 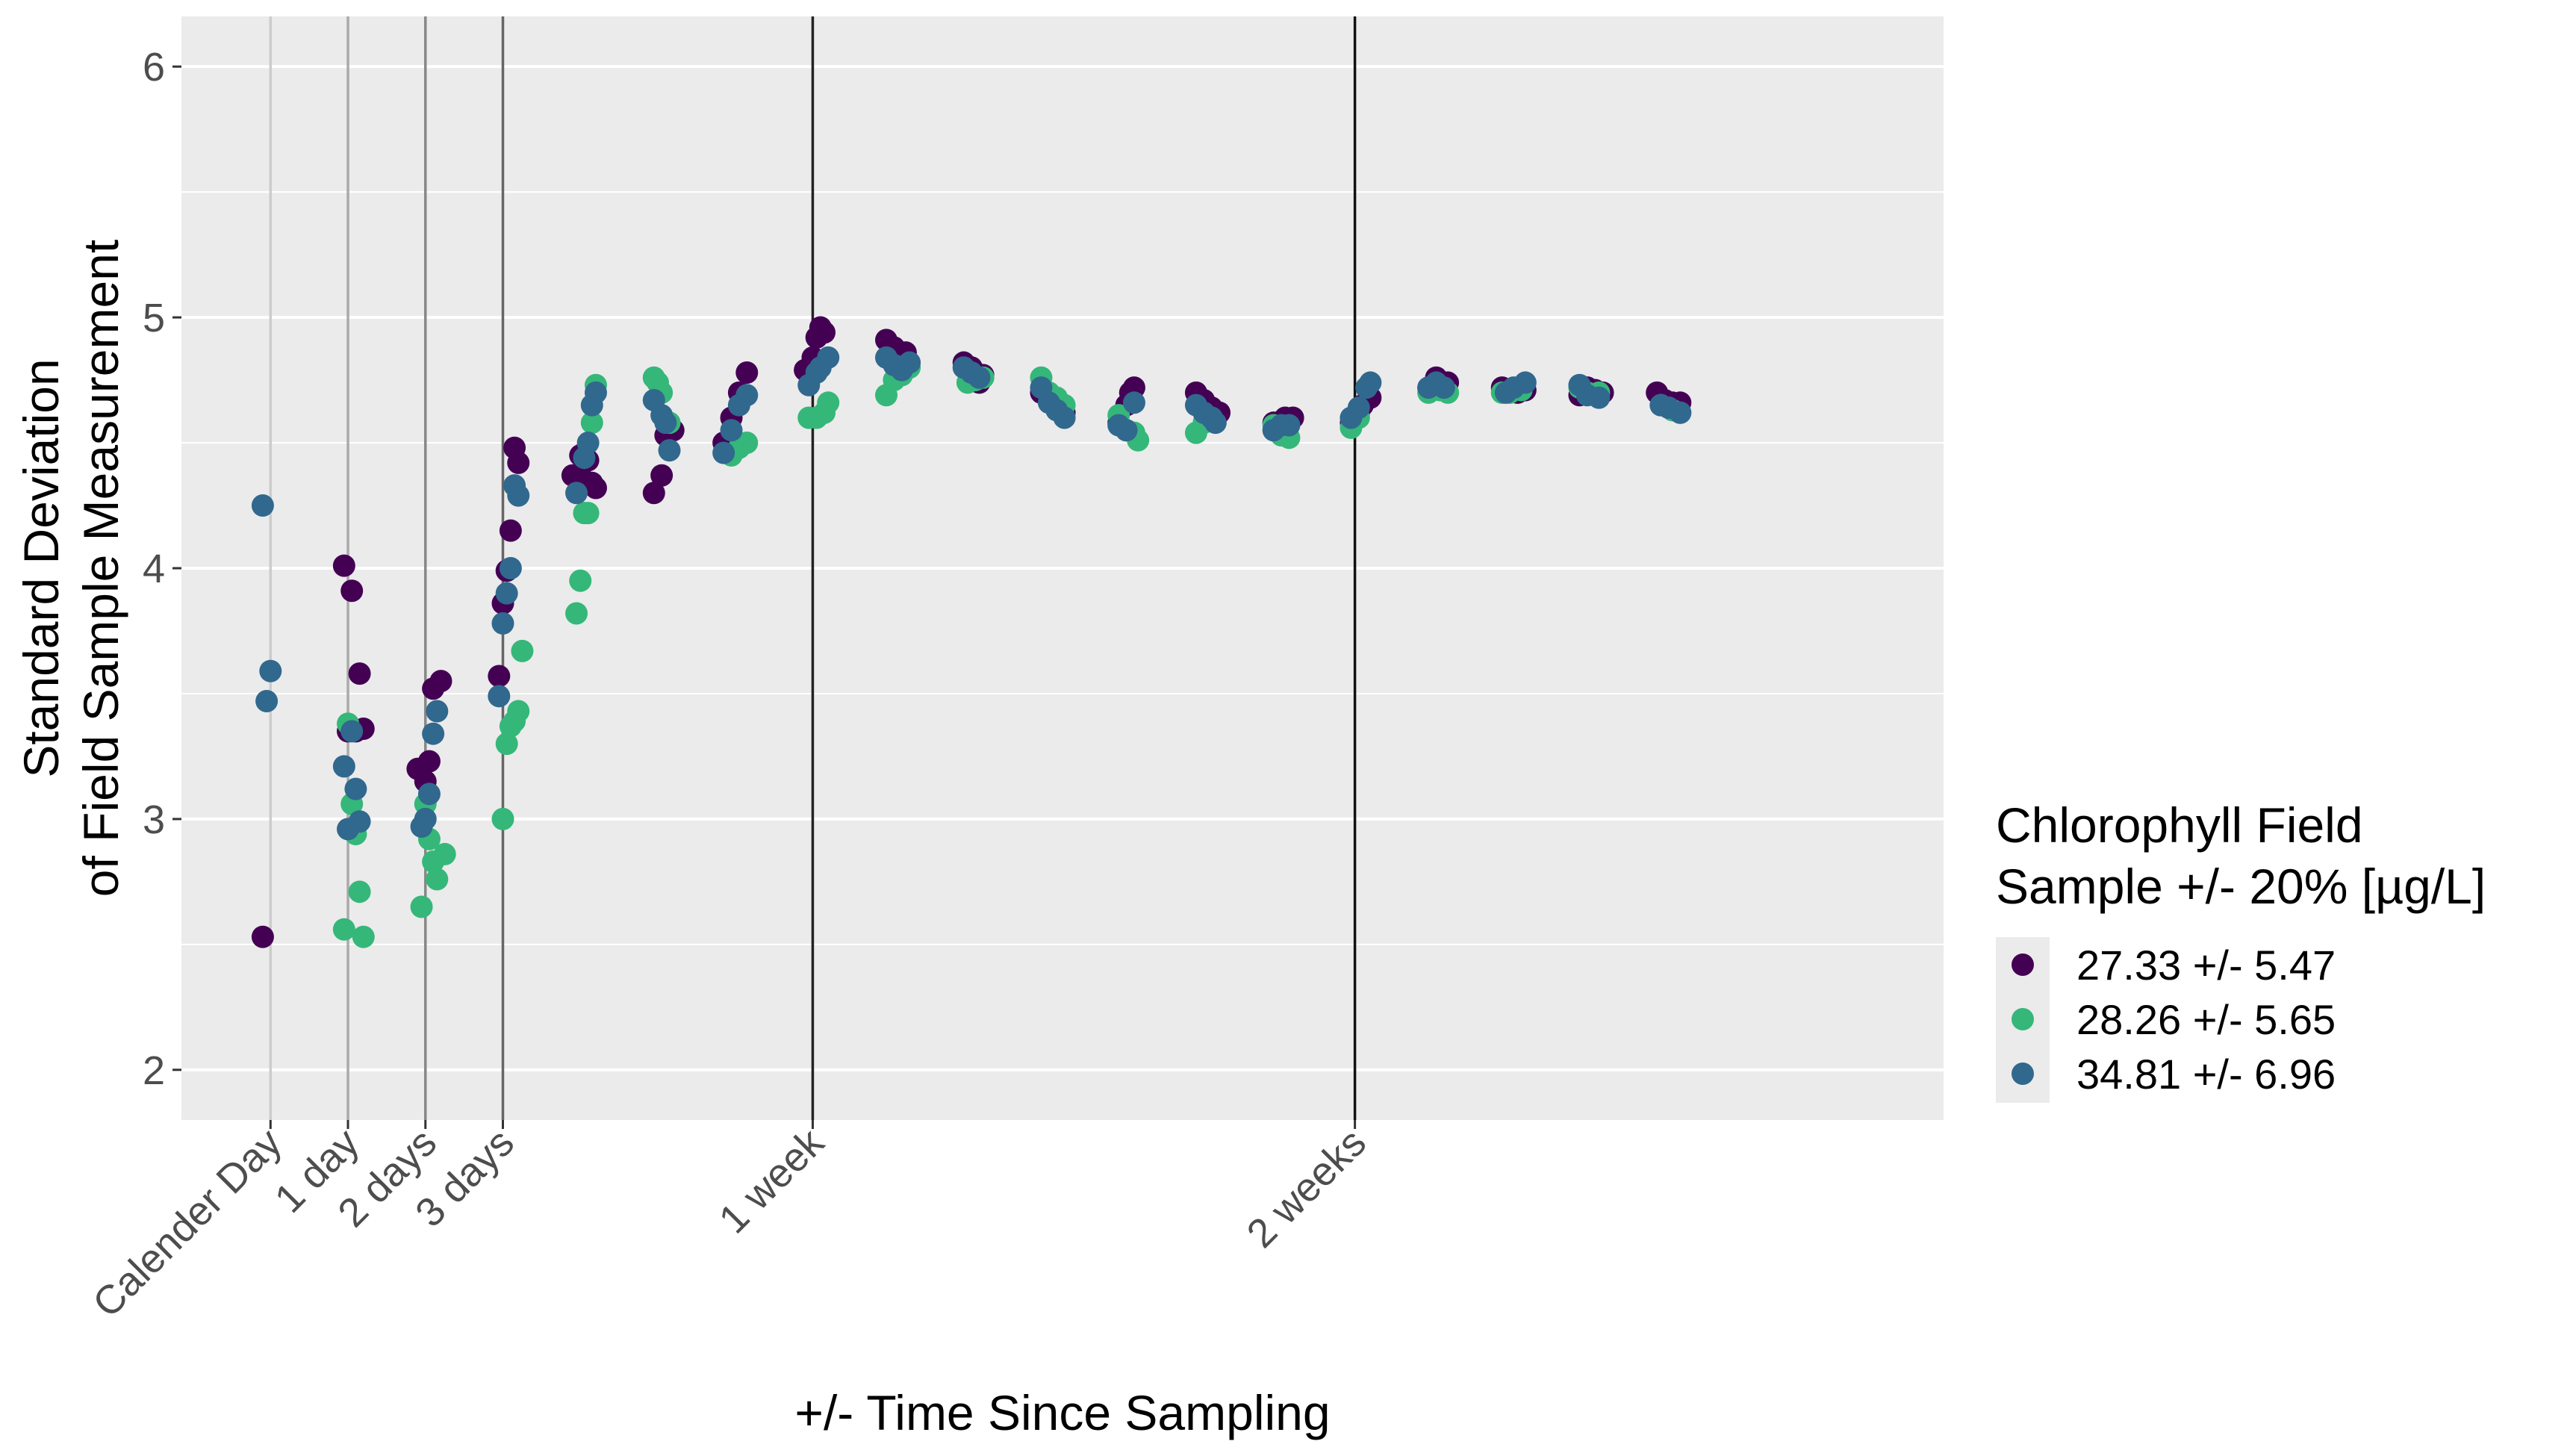 What do you see at coordinates (1062, 1412) in the screenshot?
I see `x-axis-title: +/- Time Since Sampling` at bounding box center [1062, 1412].